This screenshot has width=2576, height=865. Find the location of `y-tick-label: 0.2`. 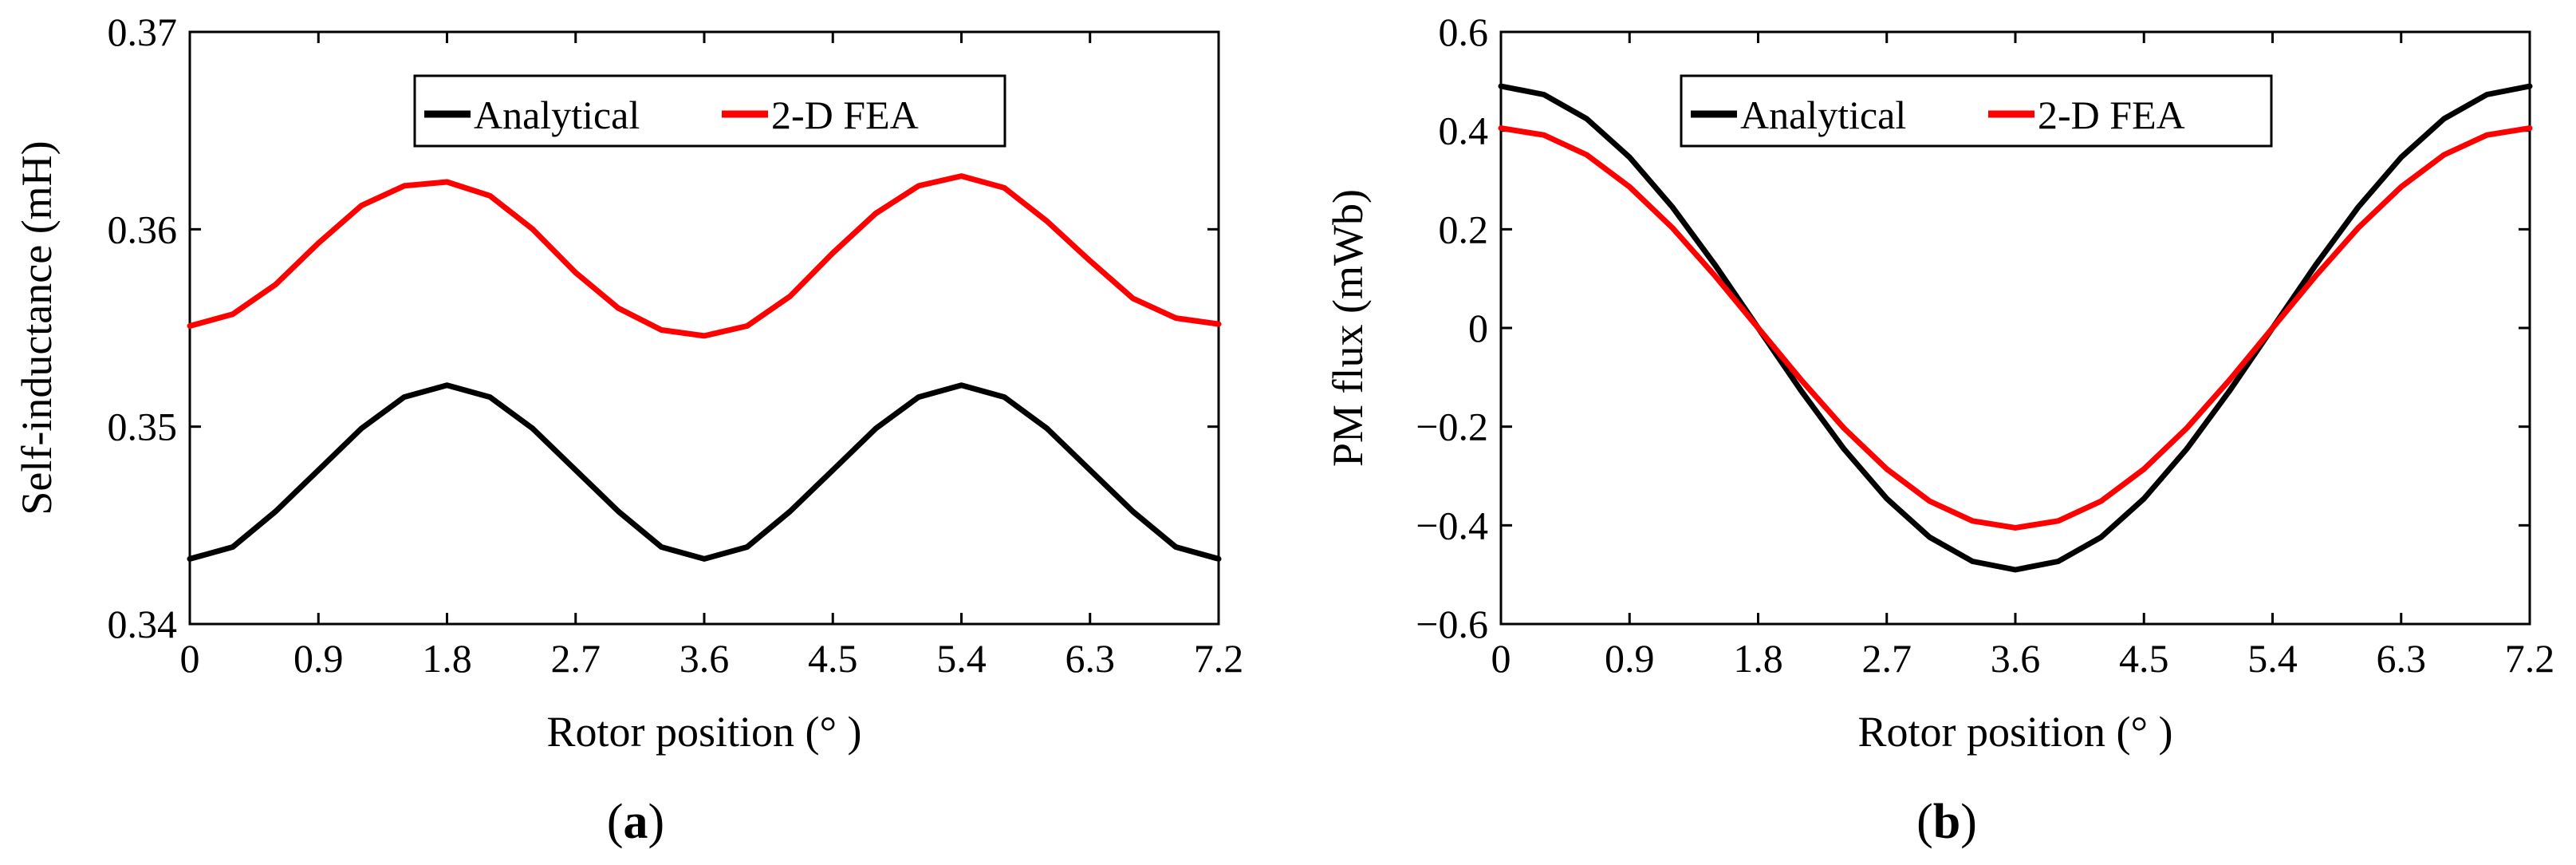

y-tick-label: 0.2 is located at coordinates (1464, 229).